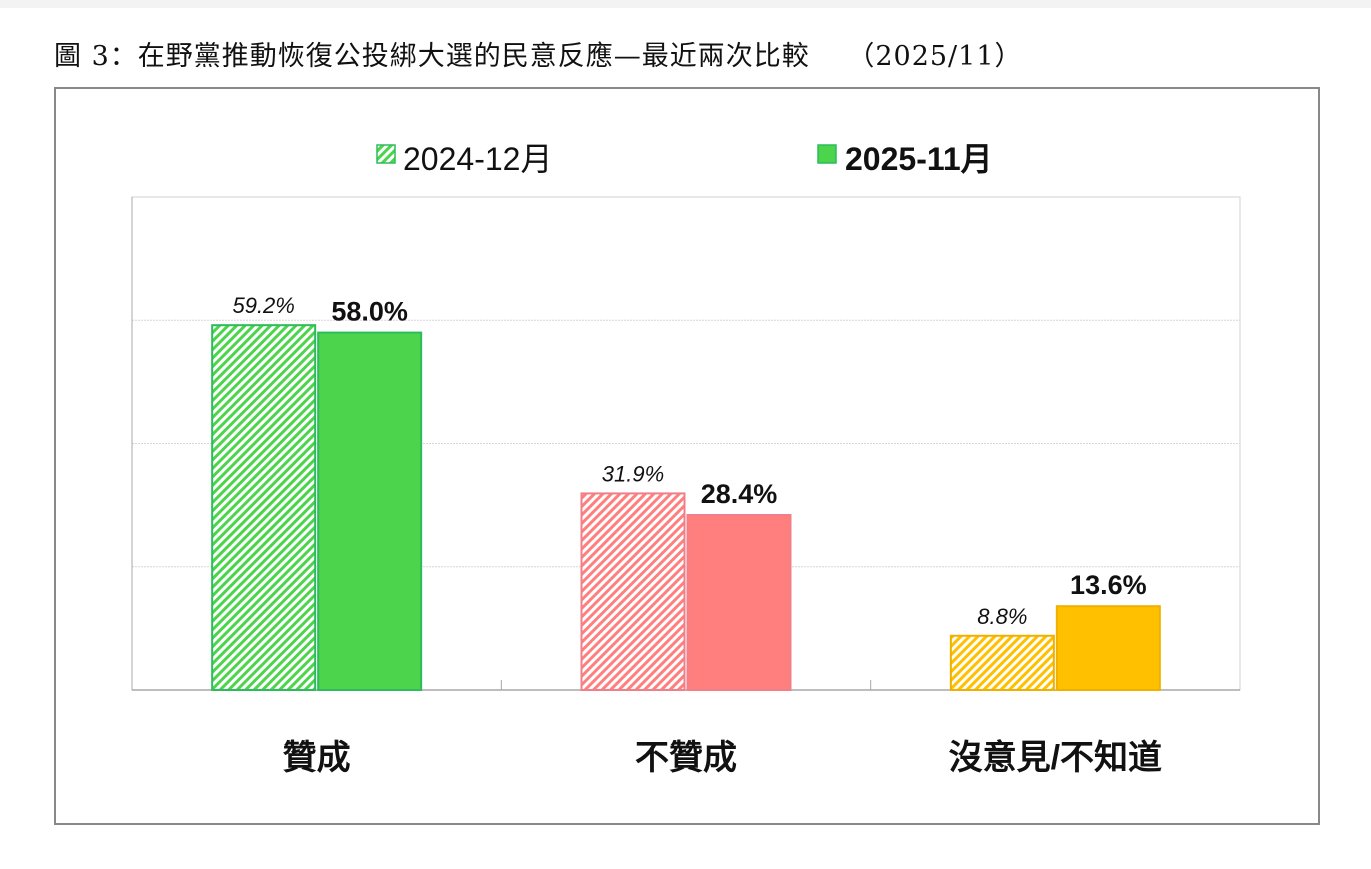 The image size is (1371, 869). I want to click on data-label: 8.8%, so click(1002, 616).